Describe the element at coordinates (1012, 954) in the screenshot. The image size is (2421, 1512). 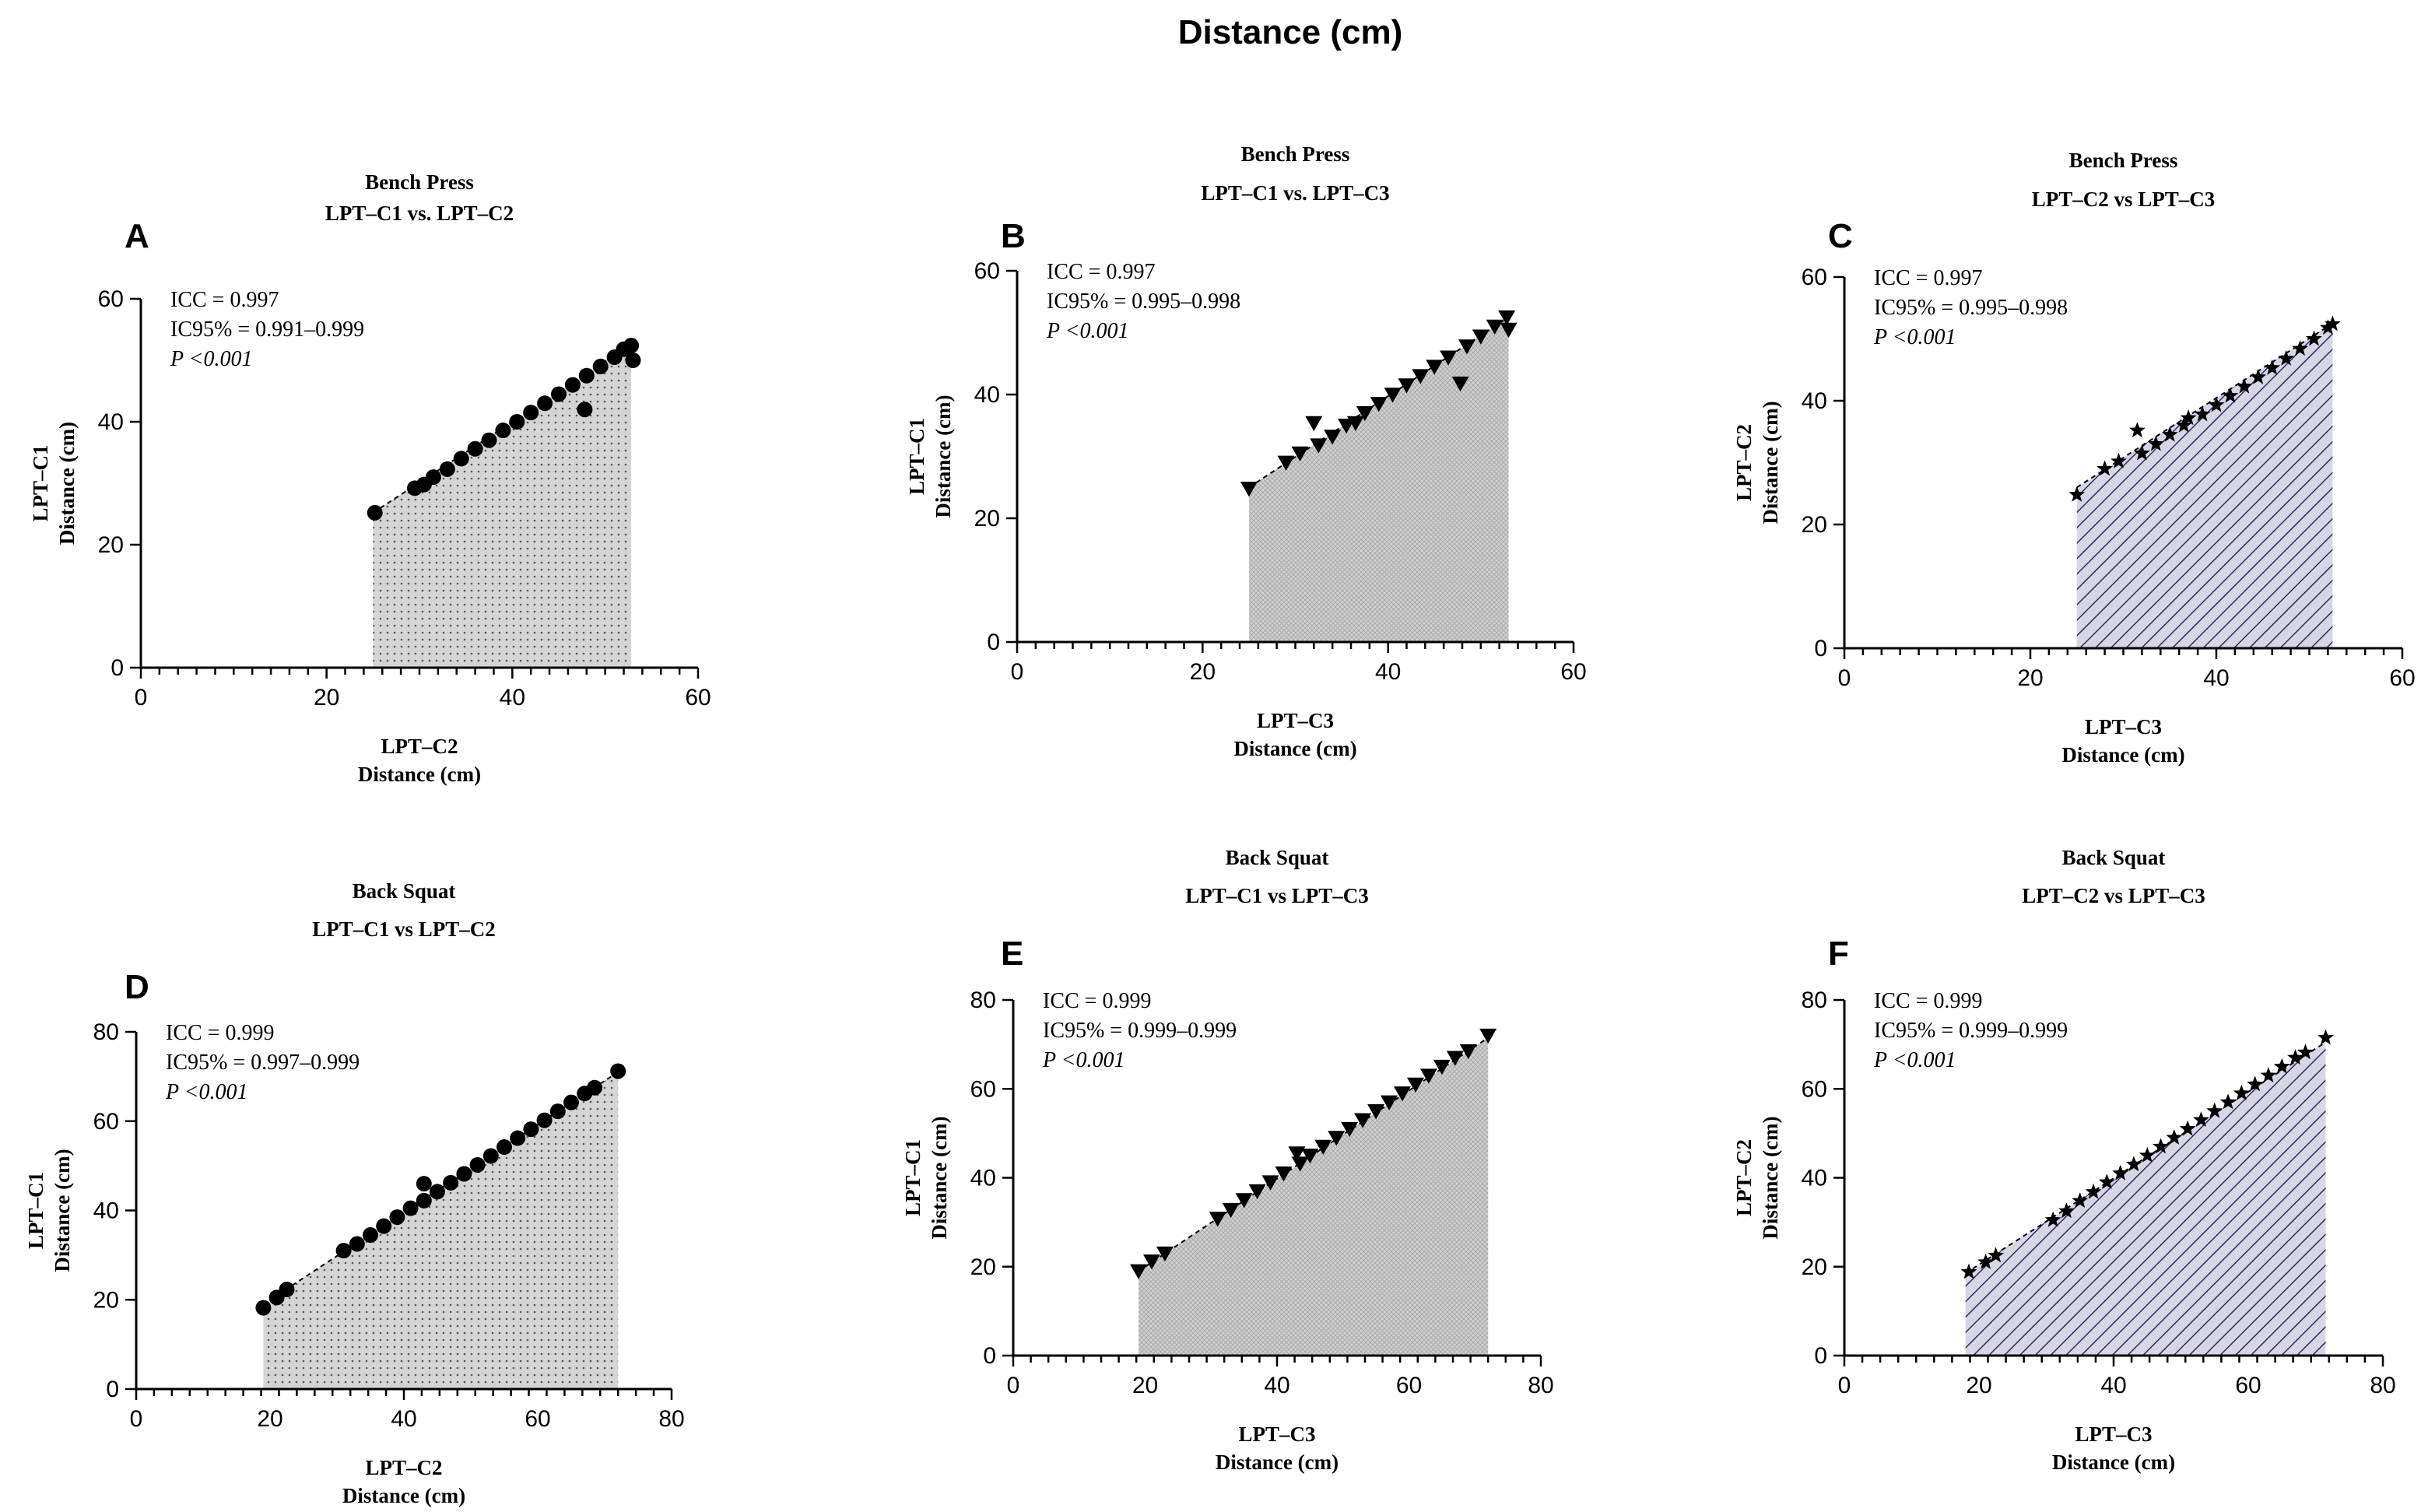
I see `panel-letter: E` at that location.